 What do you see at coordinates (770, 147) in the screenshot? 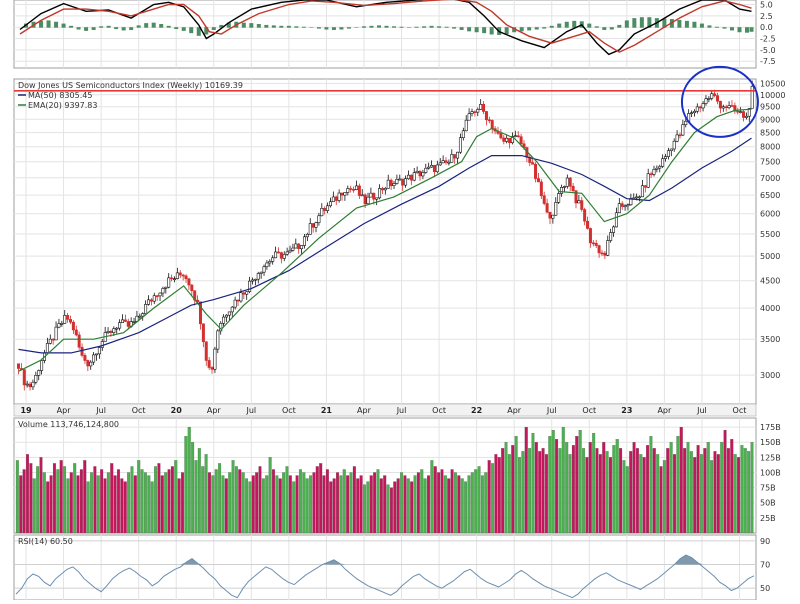
I see `price-tick-label: 8000` at bounding box center [770, 147].